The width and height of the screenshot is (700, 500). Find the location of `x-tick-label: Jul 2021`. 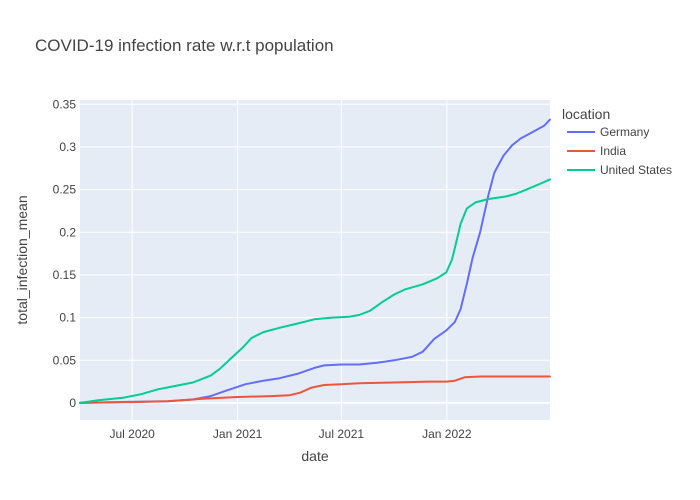

x-tick-label: Jul 2021 is located at coordinates (342, 434).